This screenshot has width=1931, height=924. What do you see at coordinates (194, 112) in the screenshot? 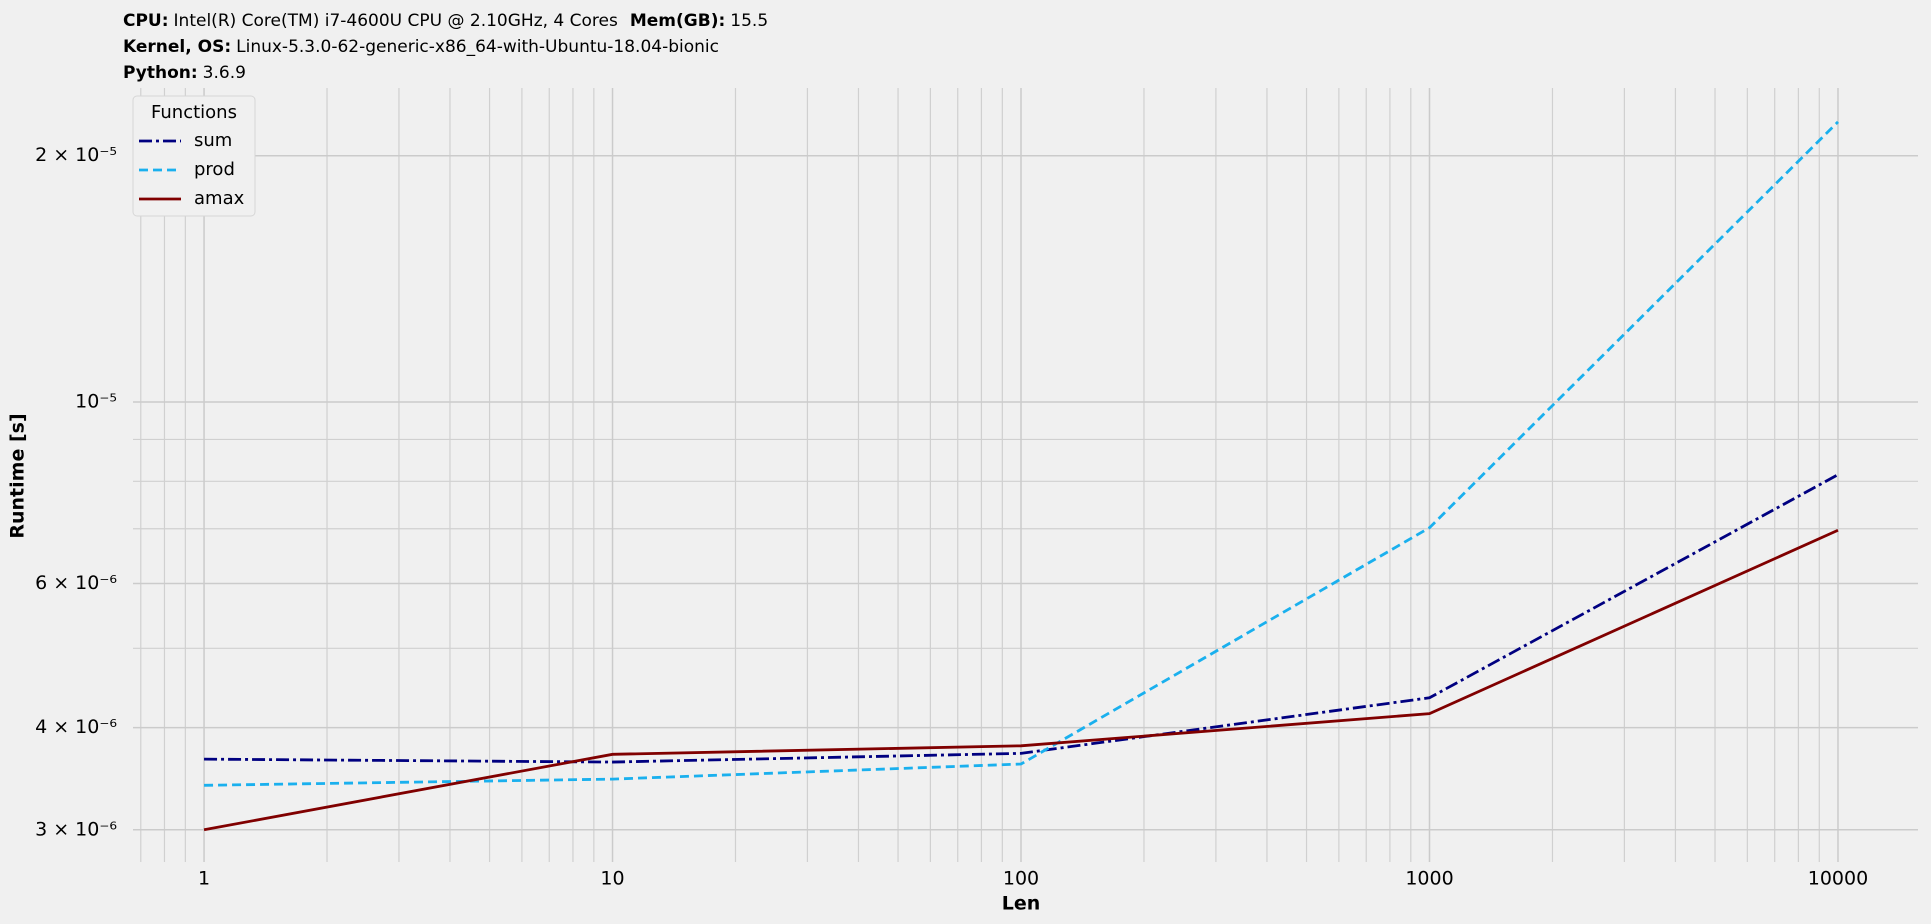
I see `legend-title: Functions` at bounding box center [194, 112].